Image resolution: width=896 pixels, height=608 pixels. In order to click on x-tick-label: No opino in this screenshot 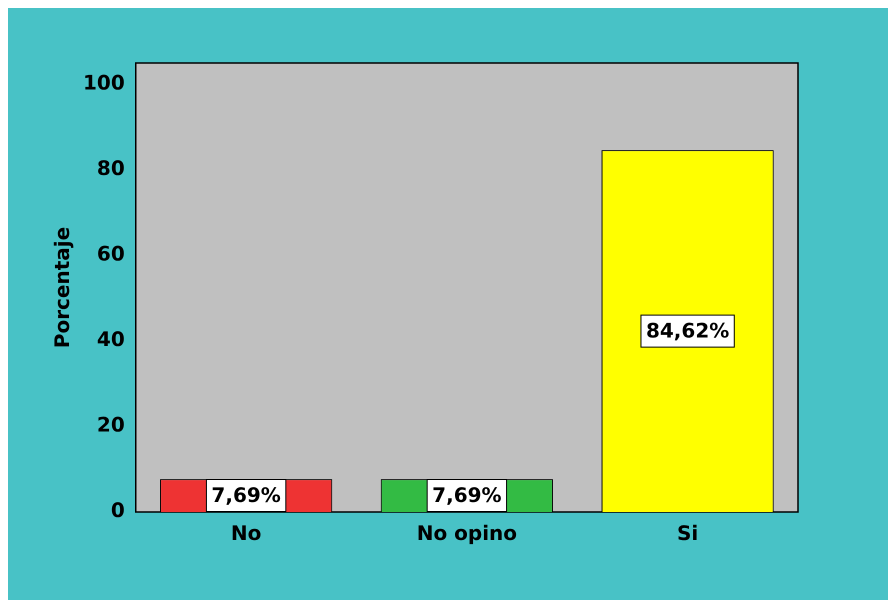, I will do `click(467, 533)`.